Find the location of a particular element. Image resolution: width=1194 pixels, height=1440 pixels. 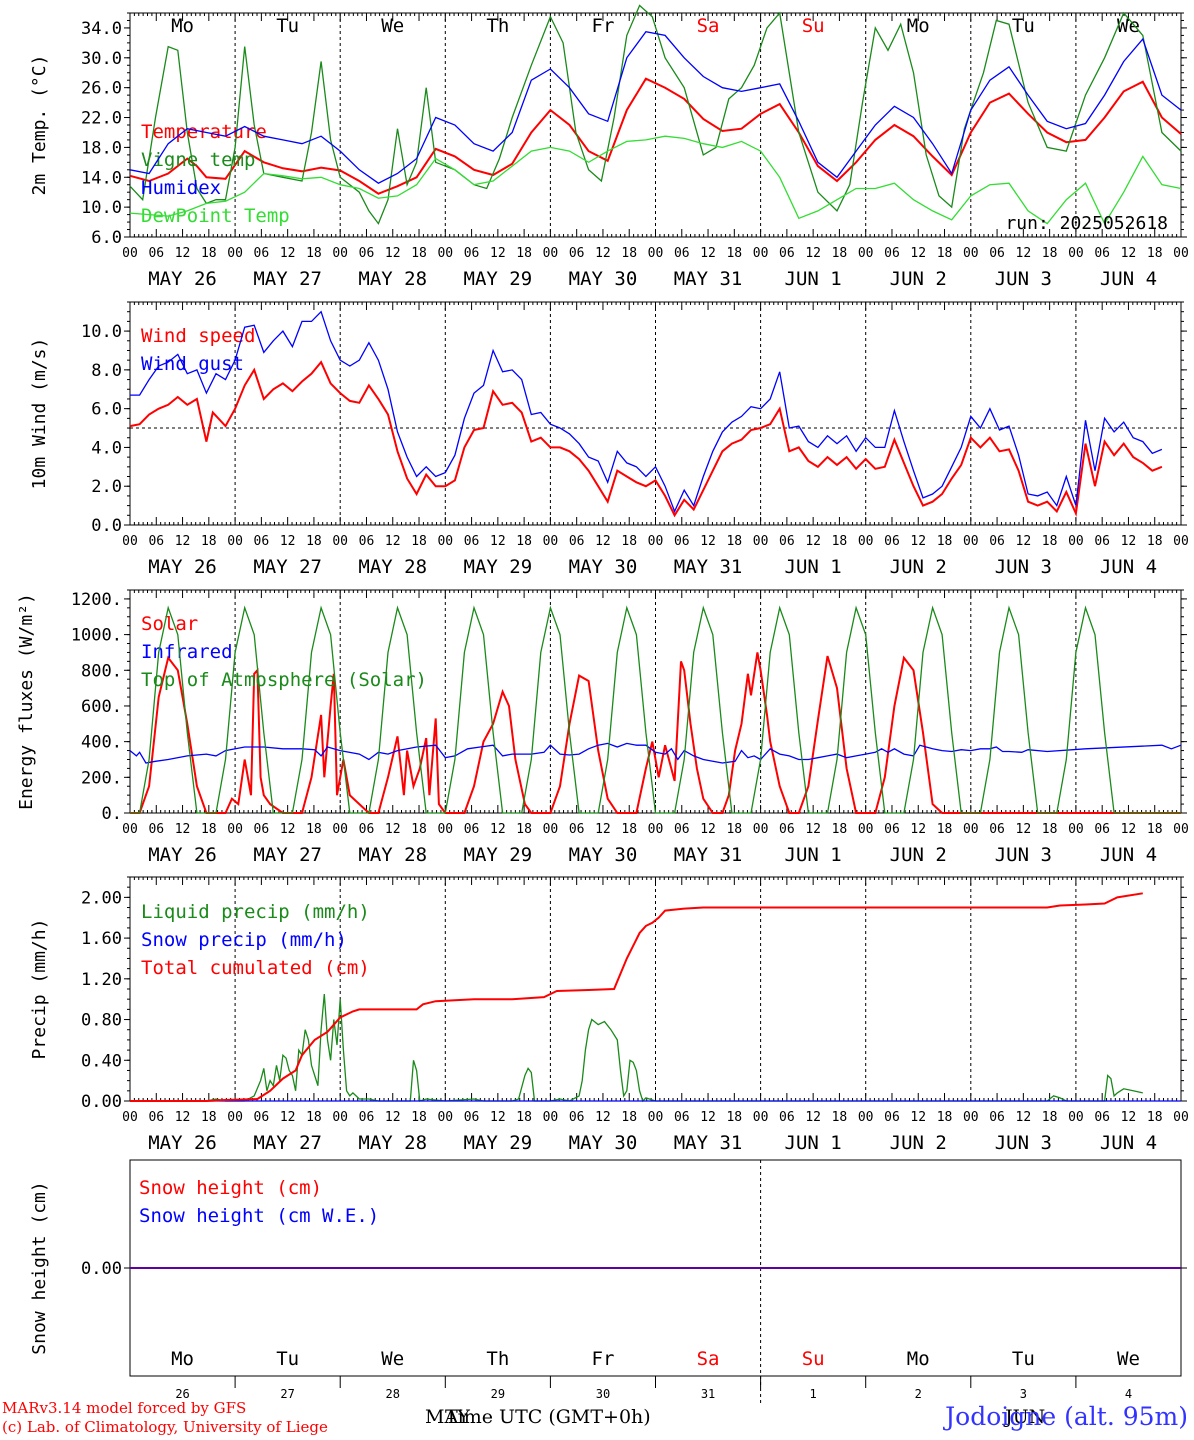

y-tick-label: 22.0 is located at coordinates (101, 119).